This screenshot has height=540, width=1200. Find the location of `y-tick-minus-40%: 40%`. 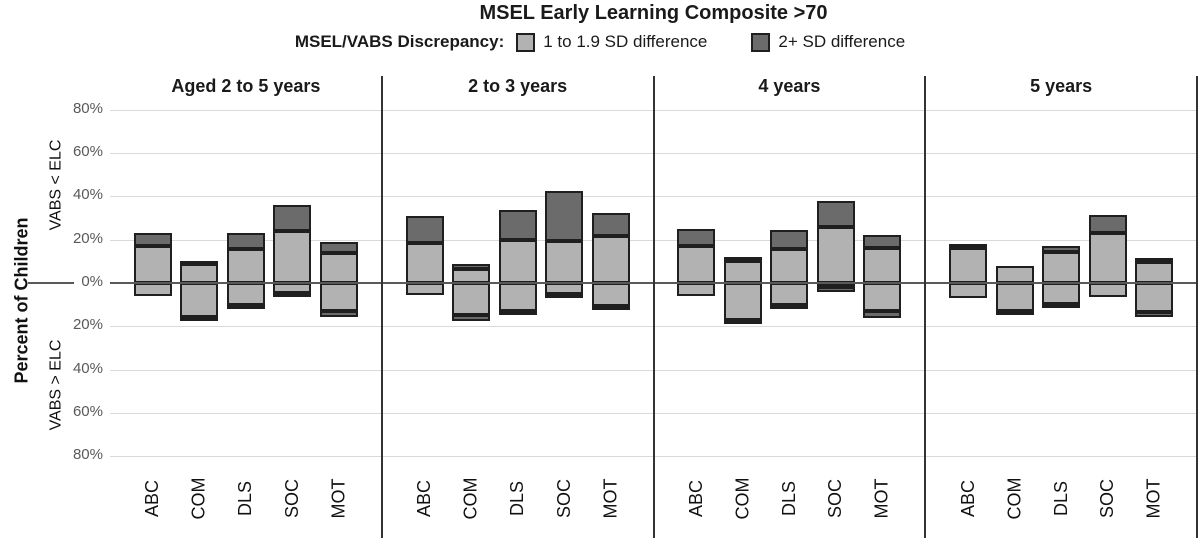

y-tick-minus-40%: 40% is located at coordinates (87, 368).